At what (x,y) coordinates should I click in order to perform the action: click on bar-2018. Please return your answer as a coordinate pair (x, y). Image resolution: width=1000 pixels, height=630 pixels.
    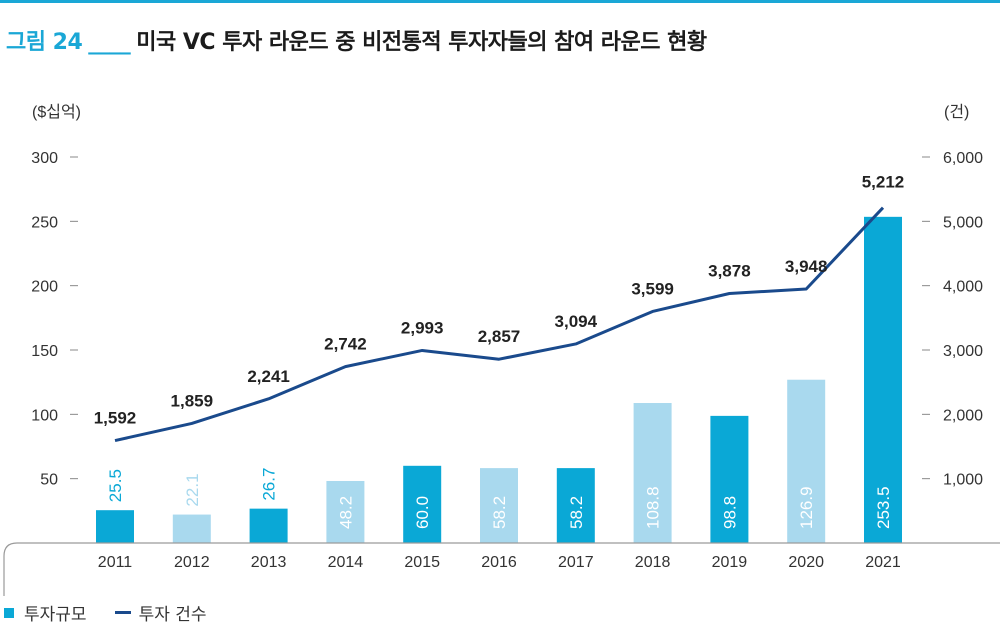
    Looking at the image, I should click on (652, 473).